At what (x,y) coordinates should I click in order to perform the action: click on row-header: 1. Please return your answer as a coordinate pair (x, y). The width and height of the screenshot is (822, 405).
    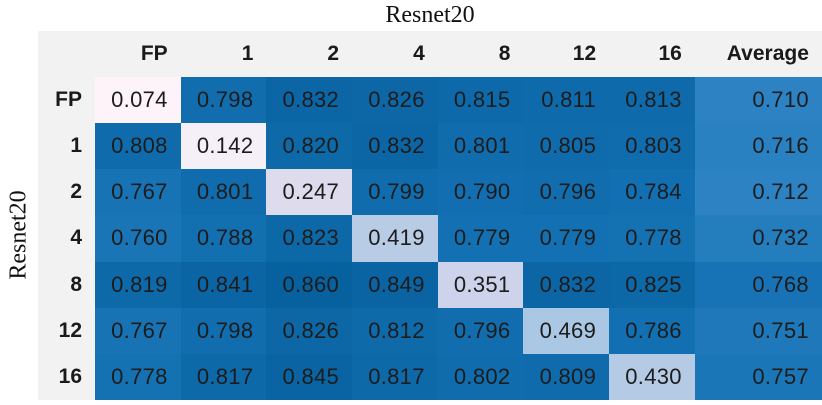
    Looking at the image, I should click on (66, 146).